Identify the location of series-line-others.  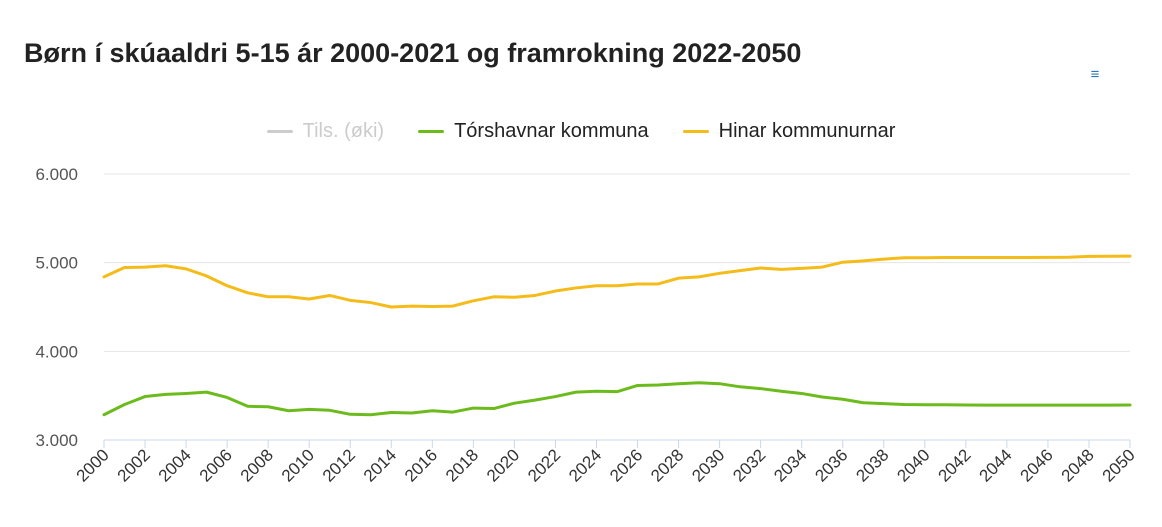
(617, 281).